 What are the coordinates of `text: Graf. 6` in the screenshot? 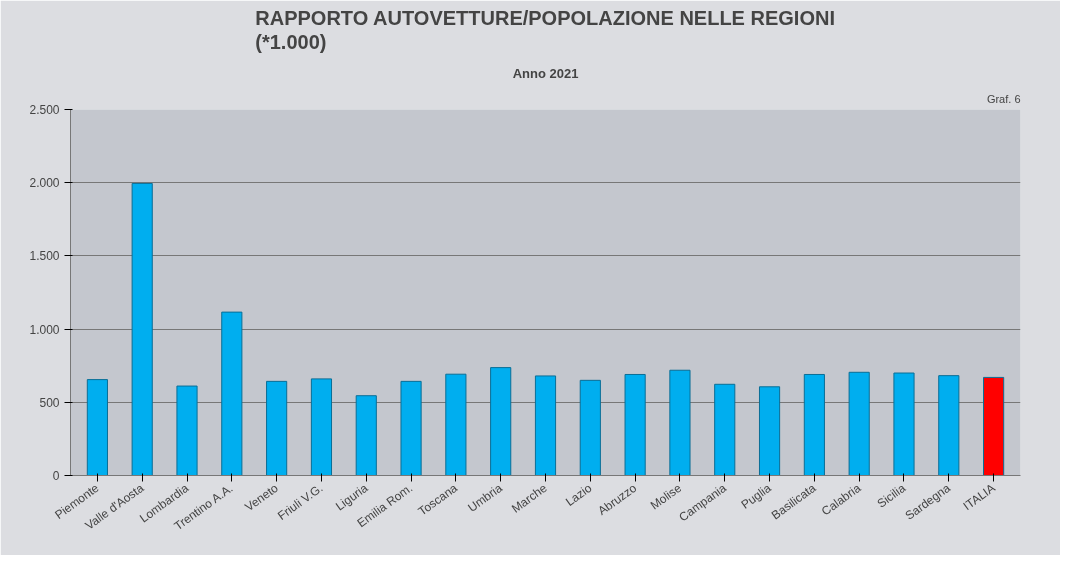 It's located at (1003, 98).